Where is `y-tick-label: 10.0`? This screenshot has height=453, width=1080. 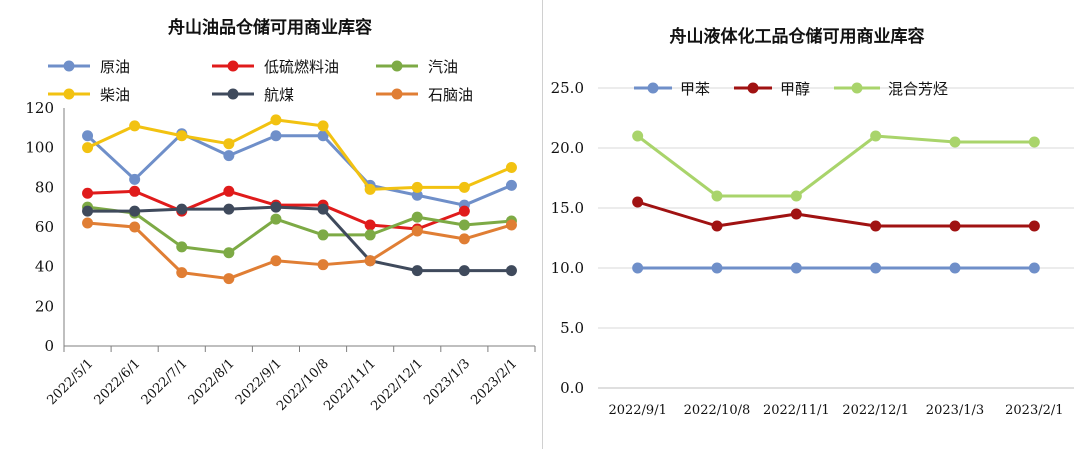 y-tick-label: 10.0 is located at coordinates (567, 268).